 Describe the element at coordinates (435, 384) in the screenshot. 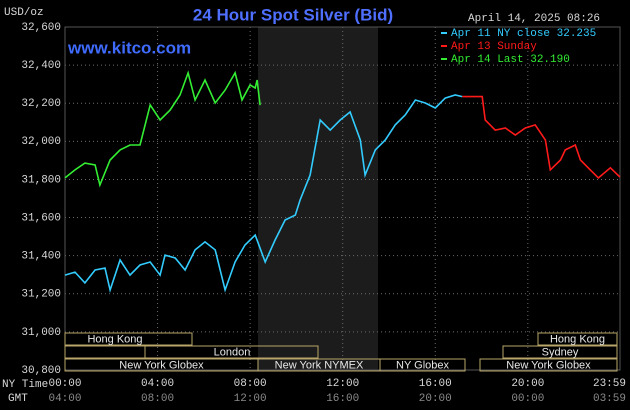

I see `x-tick-label: 16:00` at that location.